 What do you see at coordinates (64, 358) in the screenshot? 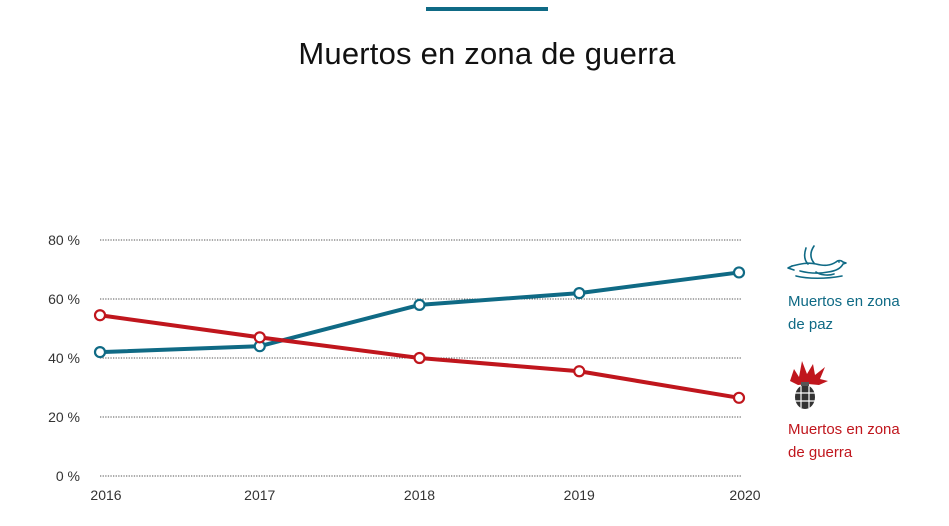
I see `y-tick-label: 40 %` at bounding box center [64, 358].